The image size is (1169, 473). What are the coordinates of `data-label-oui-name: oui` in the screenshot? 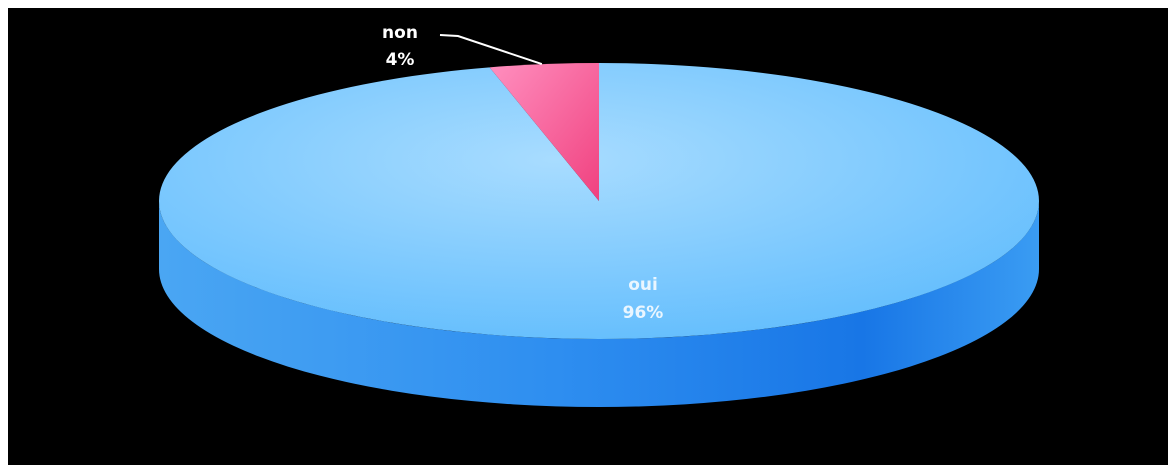 It's located at (643, 285).